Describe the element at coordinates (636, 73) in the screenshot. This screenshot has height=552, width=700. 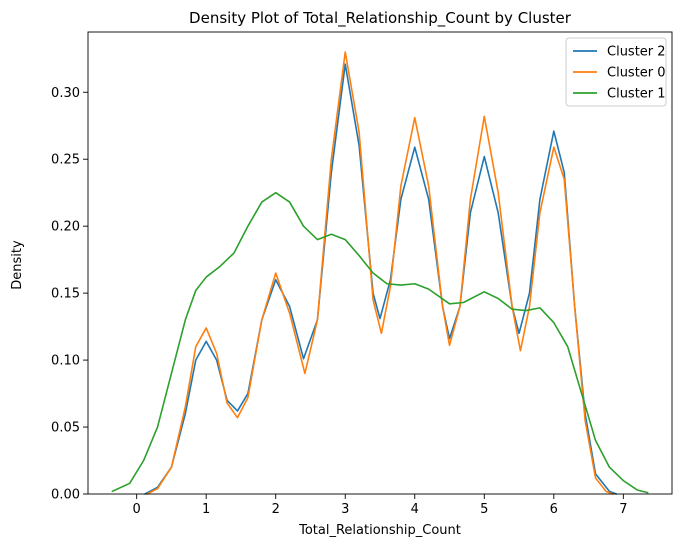
I see `legend-label-cluster-0: Cluster 0` at that location.